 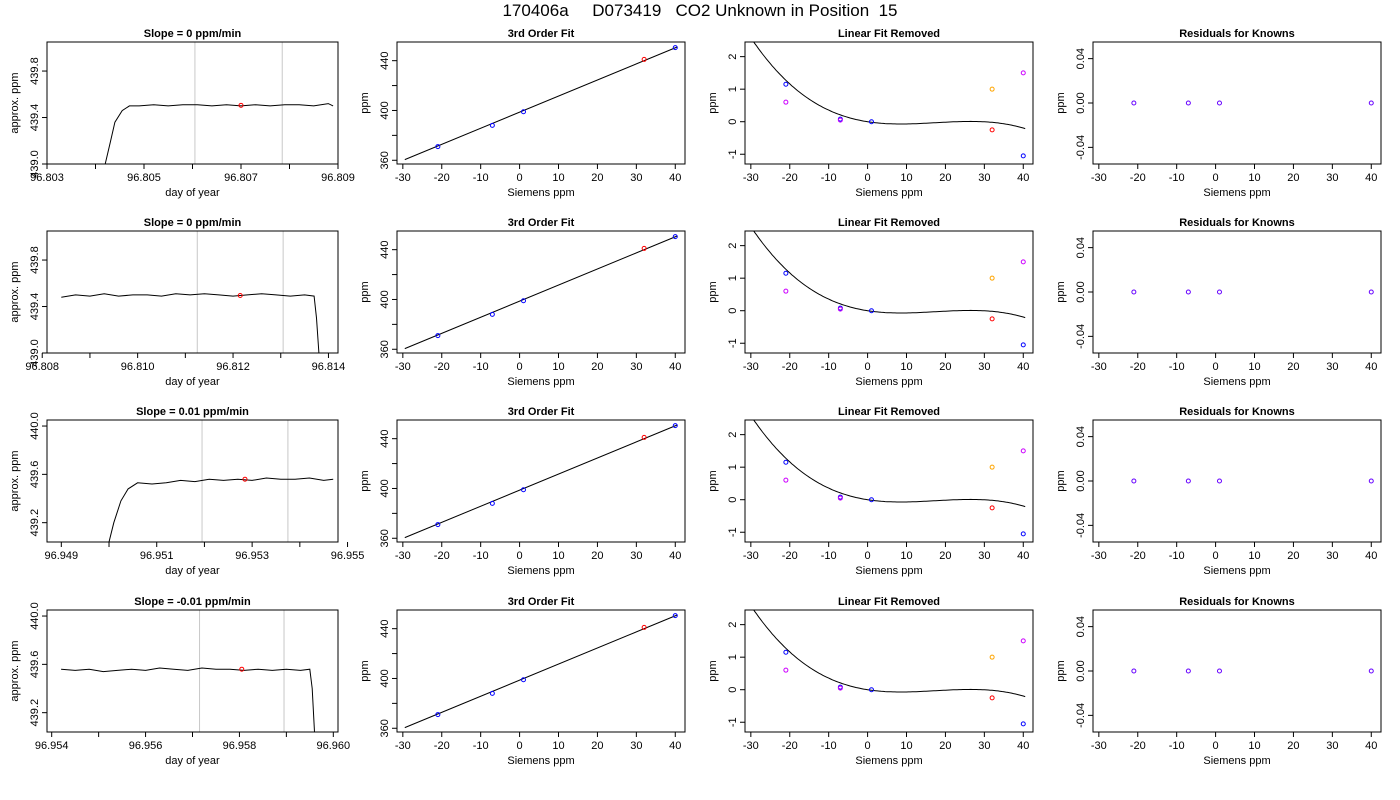 I want to click on y-tick-label: -0.04, so click(x=1081, y=336).